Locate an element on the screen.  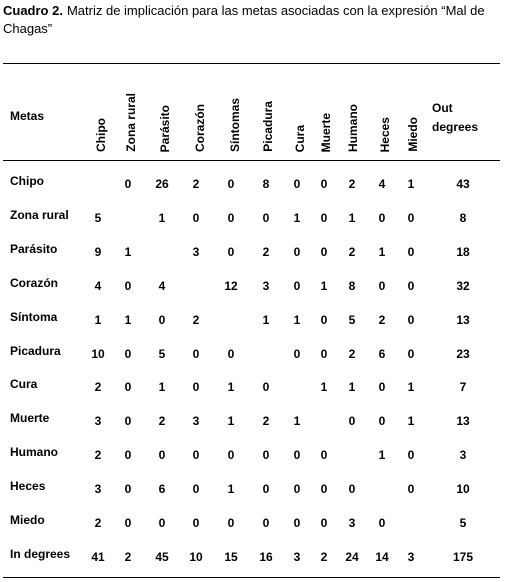
table-cell: 24 is located at coordinates (352, 556).